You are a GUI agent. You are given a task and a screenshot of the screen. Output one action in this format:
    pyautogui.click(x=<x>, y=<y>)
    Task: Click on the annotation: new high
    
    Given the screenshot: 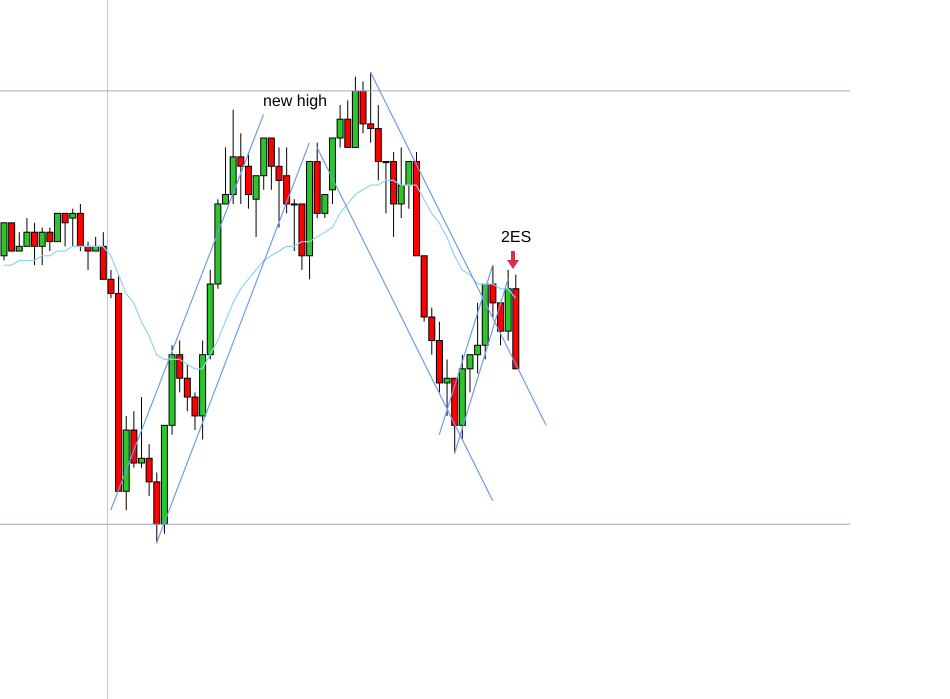 What is the action you would take?
    pyautogui.click(x=295, y=102)
    